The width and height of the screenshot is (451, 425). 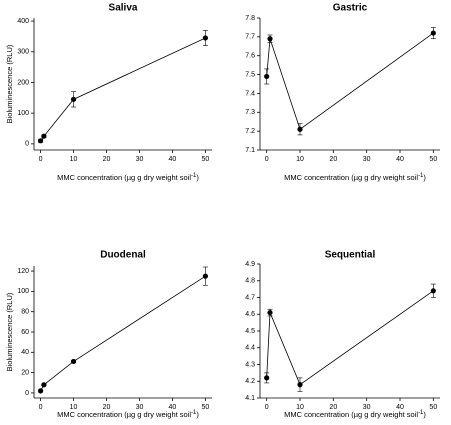 What do you see at coordinates (250, 93) in the screenshot?
I see `y-tick-label: 7.4` at bounding box center [250, 93].